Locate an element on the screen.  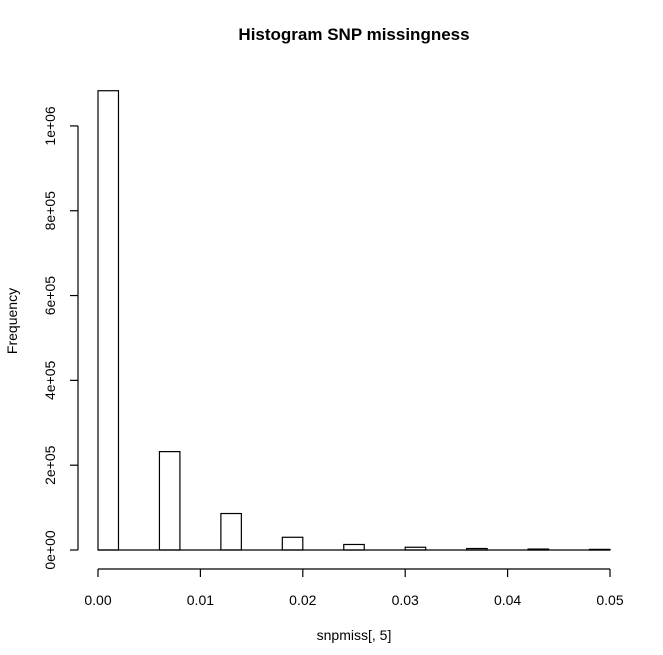
y-tick-label: 2e+05 is located at coordinates (50, 465).